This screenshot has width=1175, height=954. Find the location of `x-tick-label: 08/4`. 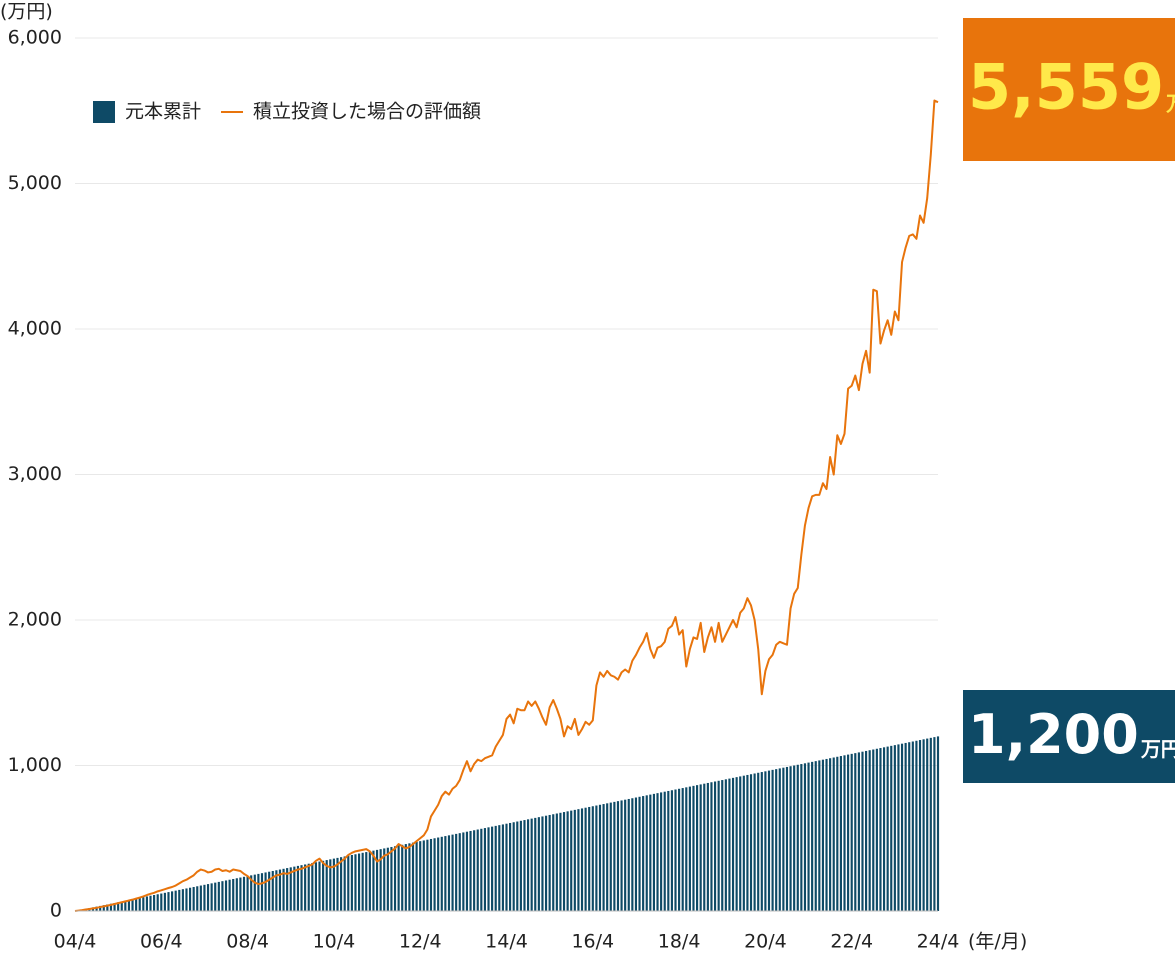

x-tick-label: 08/4 is located at coordinates (247, 942).